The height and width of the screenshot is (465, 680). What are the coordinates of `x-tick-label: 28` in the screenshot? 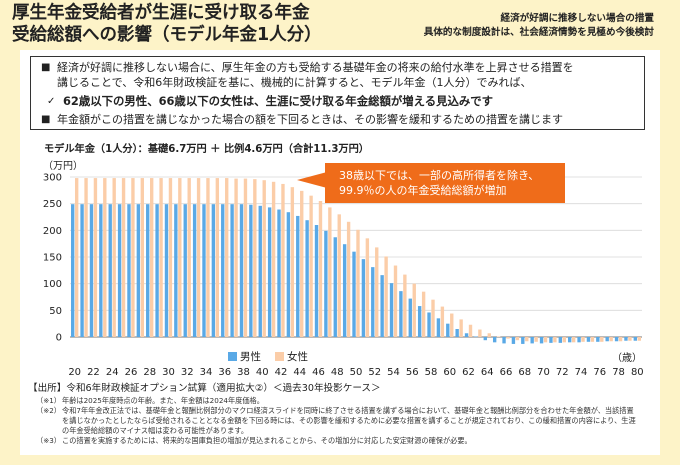 It's located at (149, 372).